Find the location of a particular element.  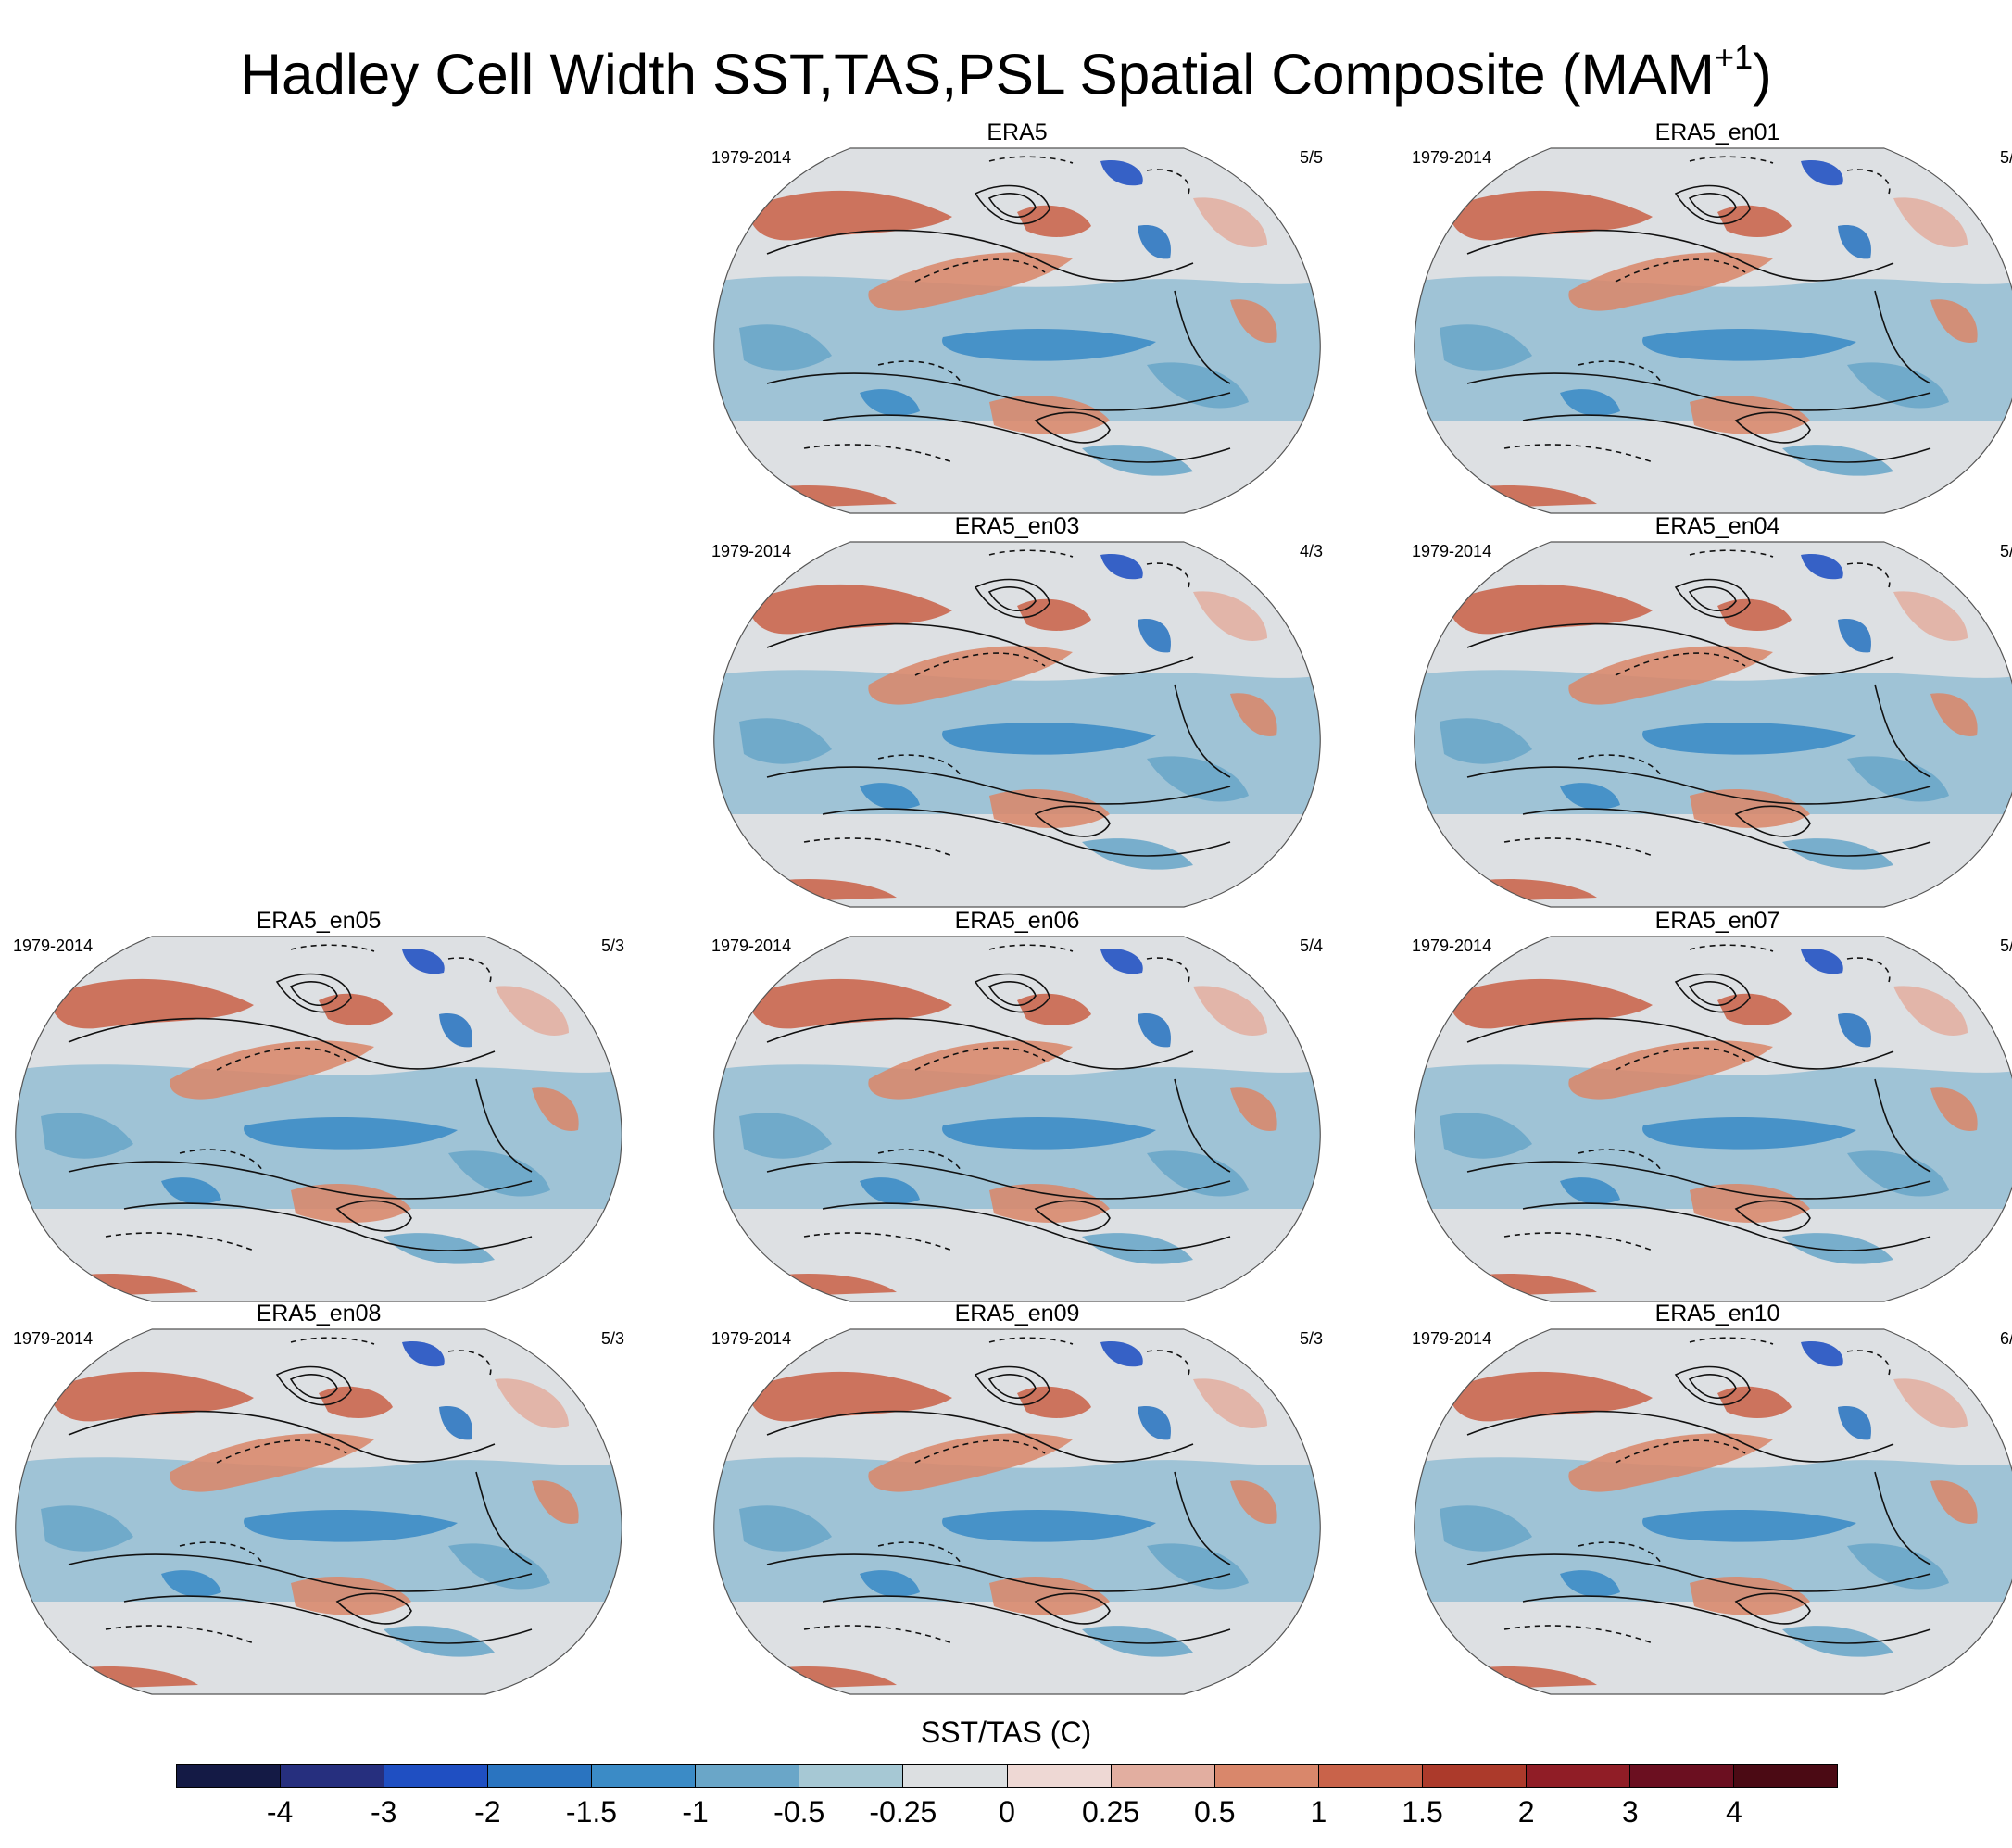

map-panel: ERA5_en05 1979-2014 5/3 is located at coordinates (318, 1110).